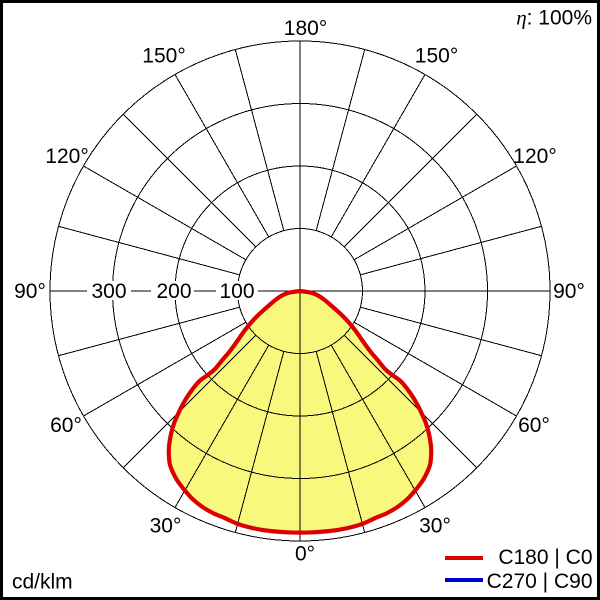 The width and height of the screenshot is (600, 600). I want to click on svg-text: C270 | C90, so click(540, 581).